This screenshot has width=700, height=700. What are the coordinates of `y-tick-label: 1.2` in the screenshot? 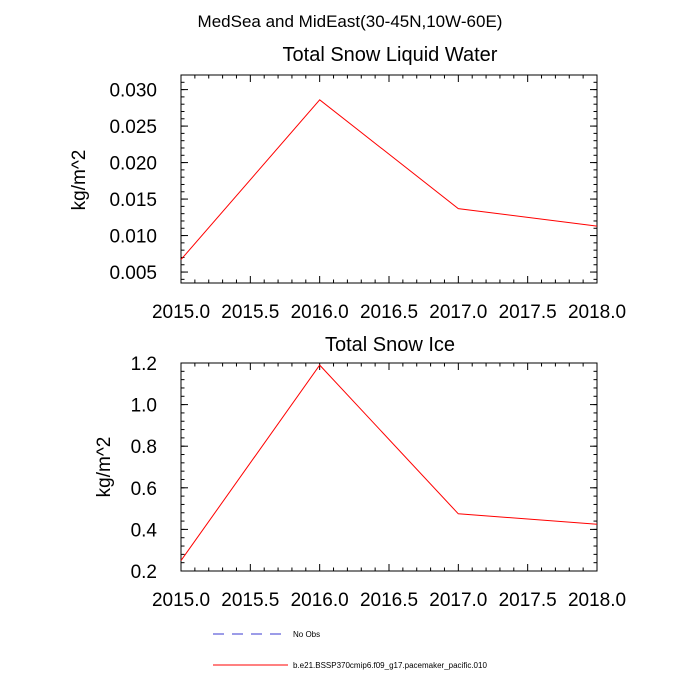 It's located at (144, 364).